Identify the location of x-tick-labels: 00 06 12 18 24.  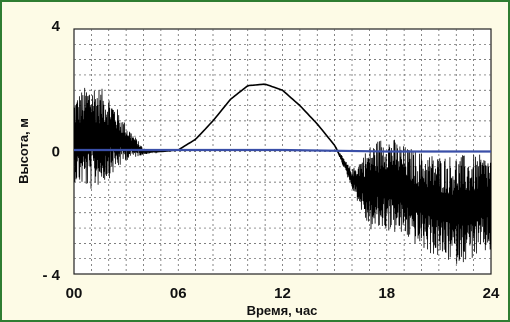
(283, 293).